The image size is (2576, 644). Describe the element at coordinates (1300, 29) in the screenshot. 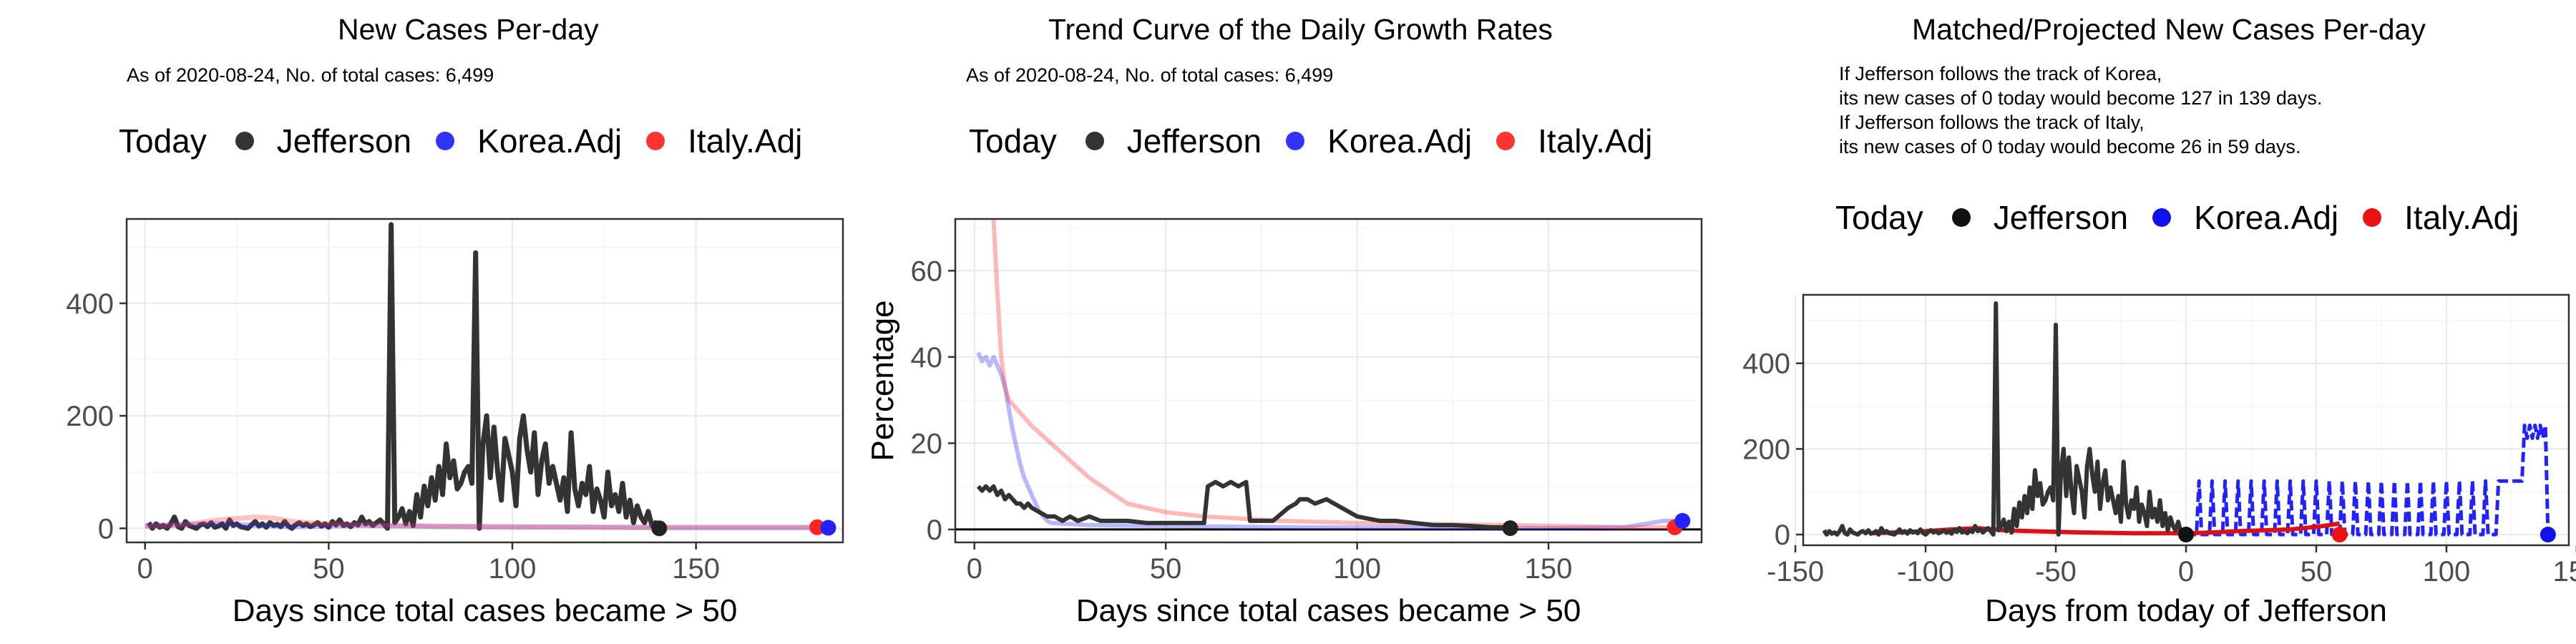

I see `chart-title: Trend Curve of the Daily Growth Rates` at that location.